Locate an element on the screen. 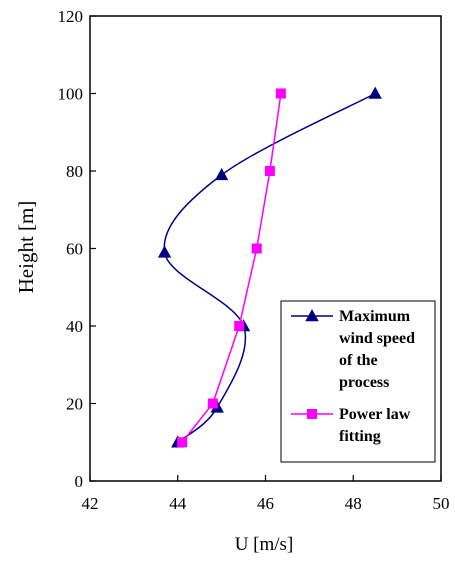  legend-label-2: Power law is located at coordinates (375, 414).